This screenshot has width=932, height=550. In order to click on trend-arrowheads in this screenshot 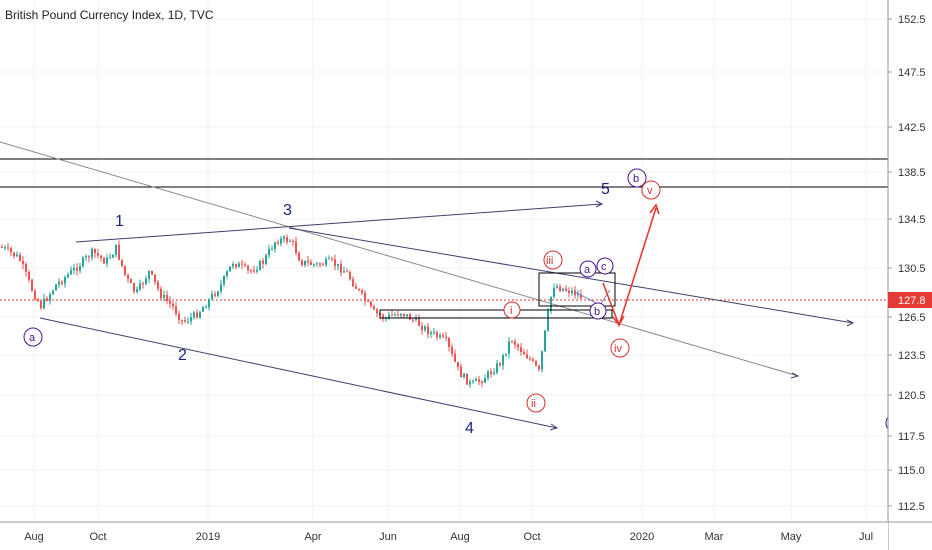, I will do `click(702, 315)`.